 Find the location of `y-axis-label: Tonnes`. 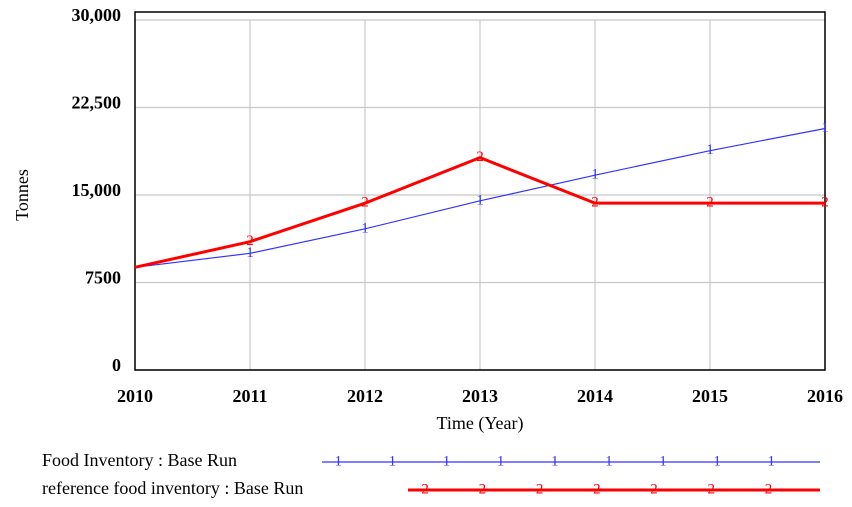

y-axis-label: Tonnes is located at coordinates (22, 195).